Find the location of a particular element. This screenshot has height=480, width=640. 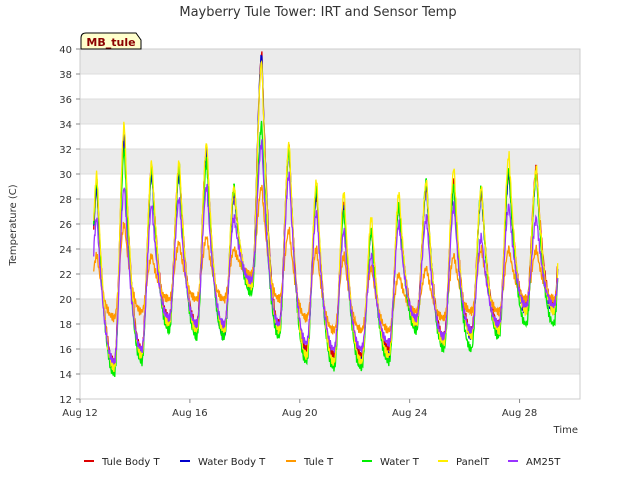

chart-title: Mayberry Tule Tower: IRT and Sensor Temp is located at coordinates (317, 12).